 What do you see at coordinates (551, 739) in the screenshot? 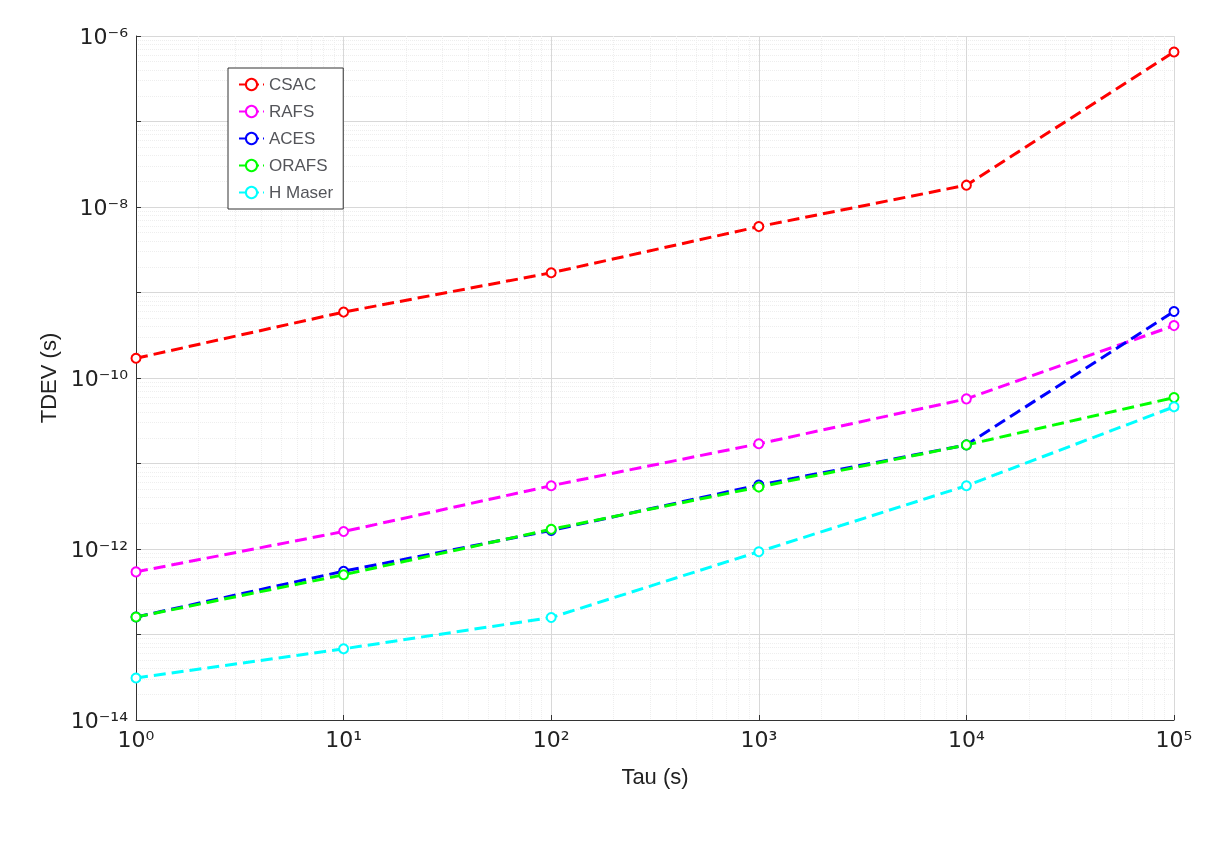
I see `x-tick-label: 10²` at bounding box center [551, 739].